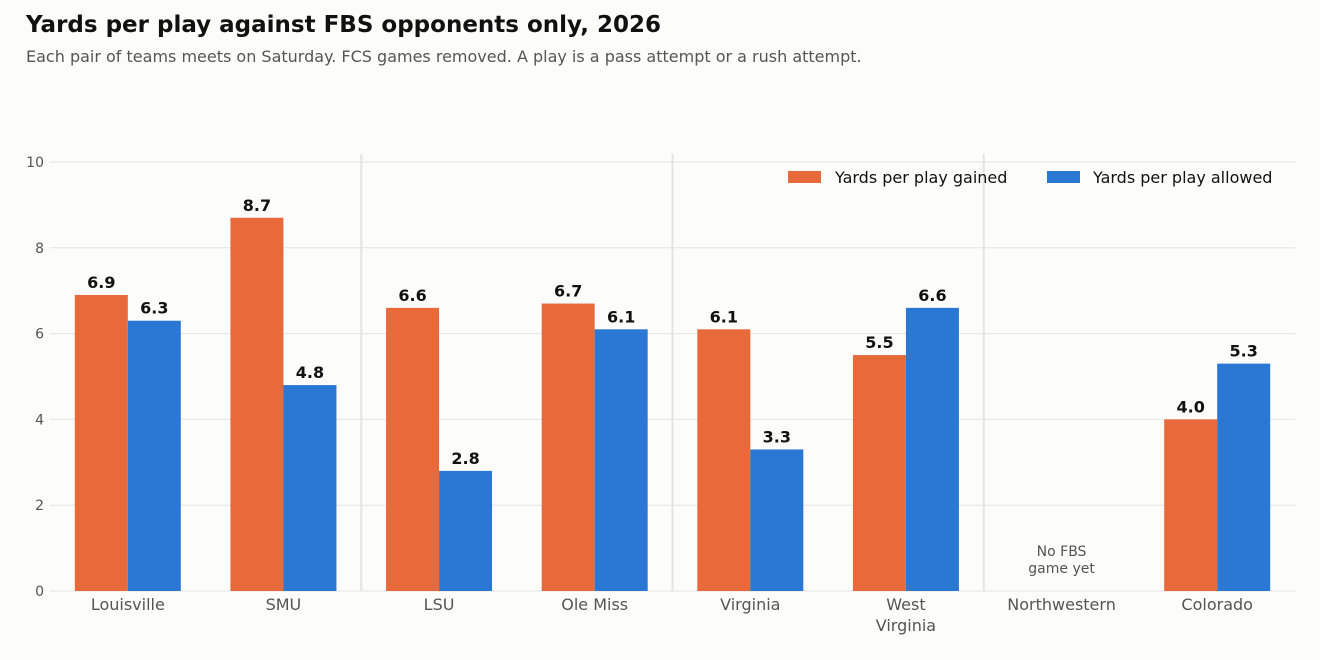 This screenshot has width=1320, height=660. Describe the element at coordinates (257, 205) in the screenshot. I see `value-label: 8.7` at that location.